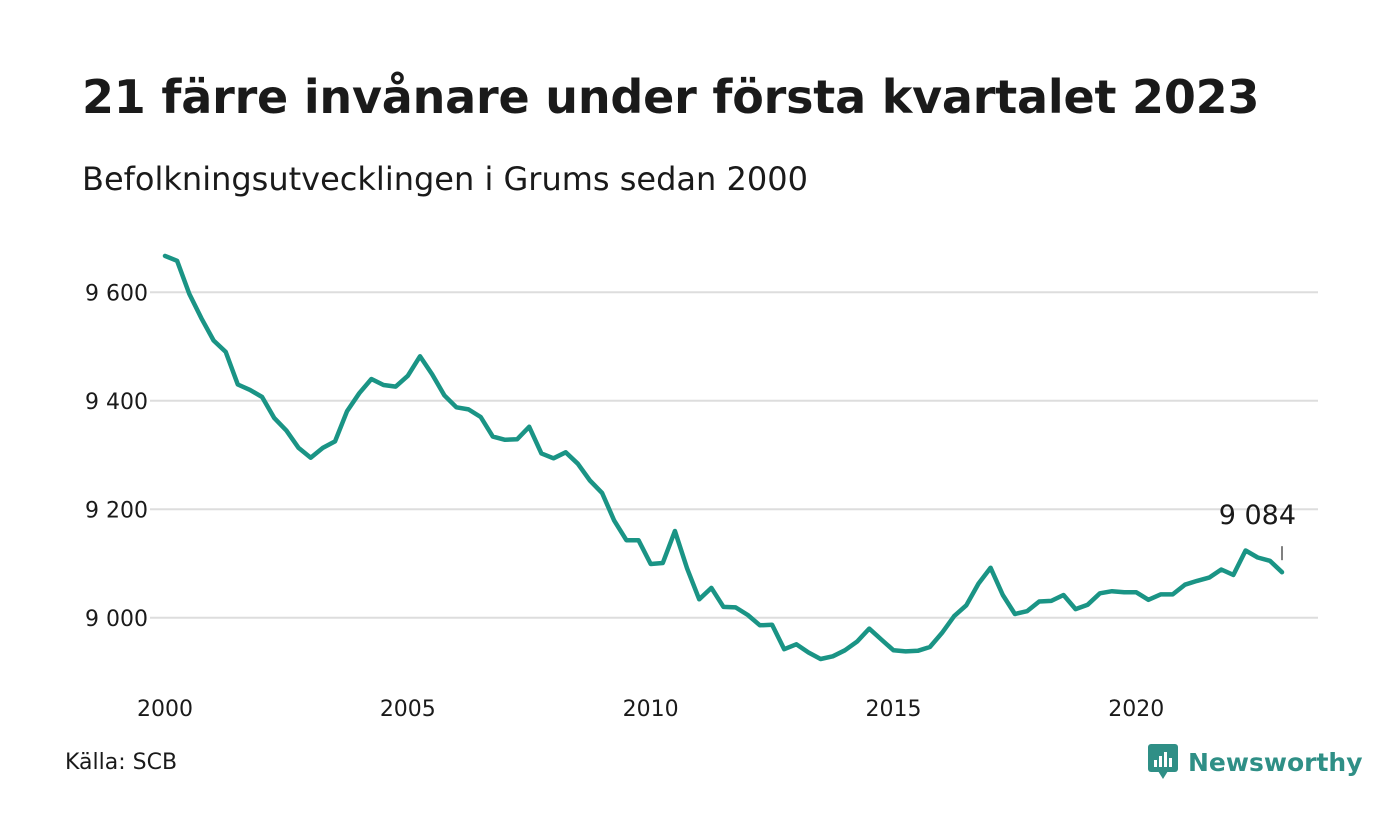  Describe the element at coordinates (116, 456) in the screenshot. I see `y-axis-labels: 9 000 9 200 9 400 9 600` at that location.